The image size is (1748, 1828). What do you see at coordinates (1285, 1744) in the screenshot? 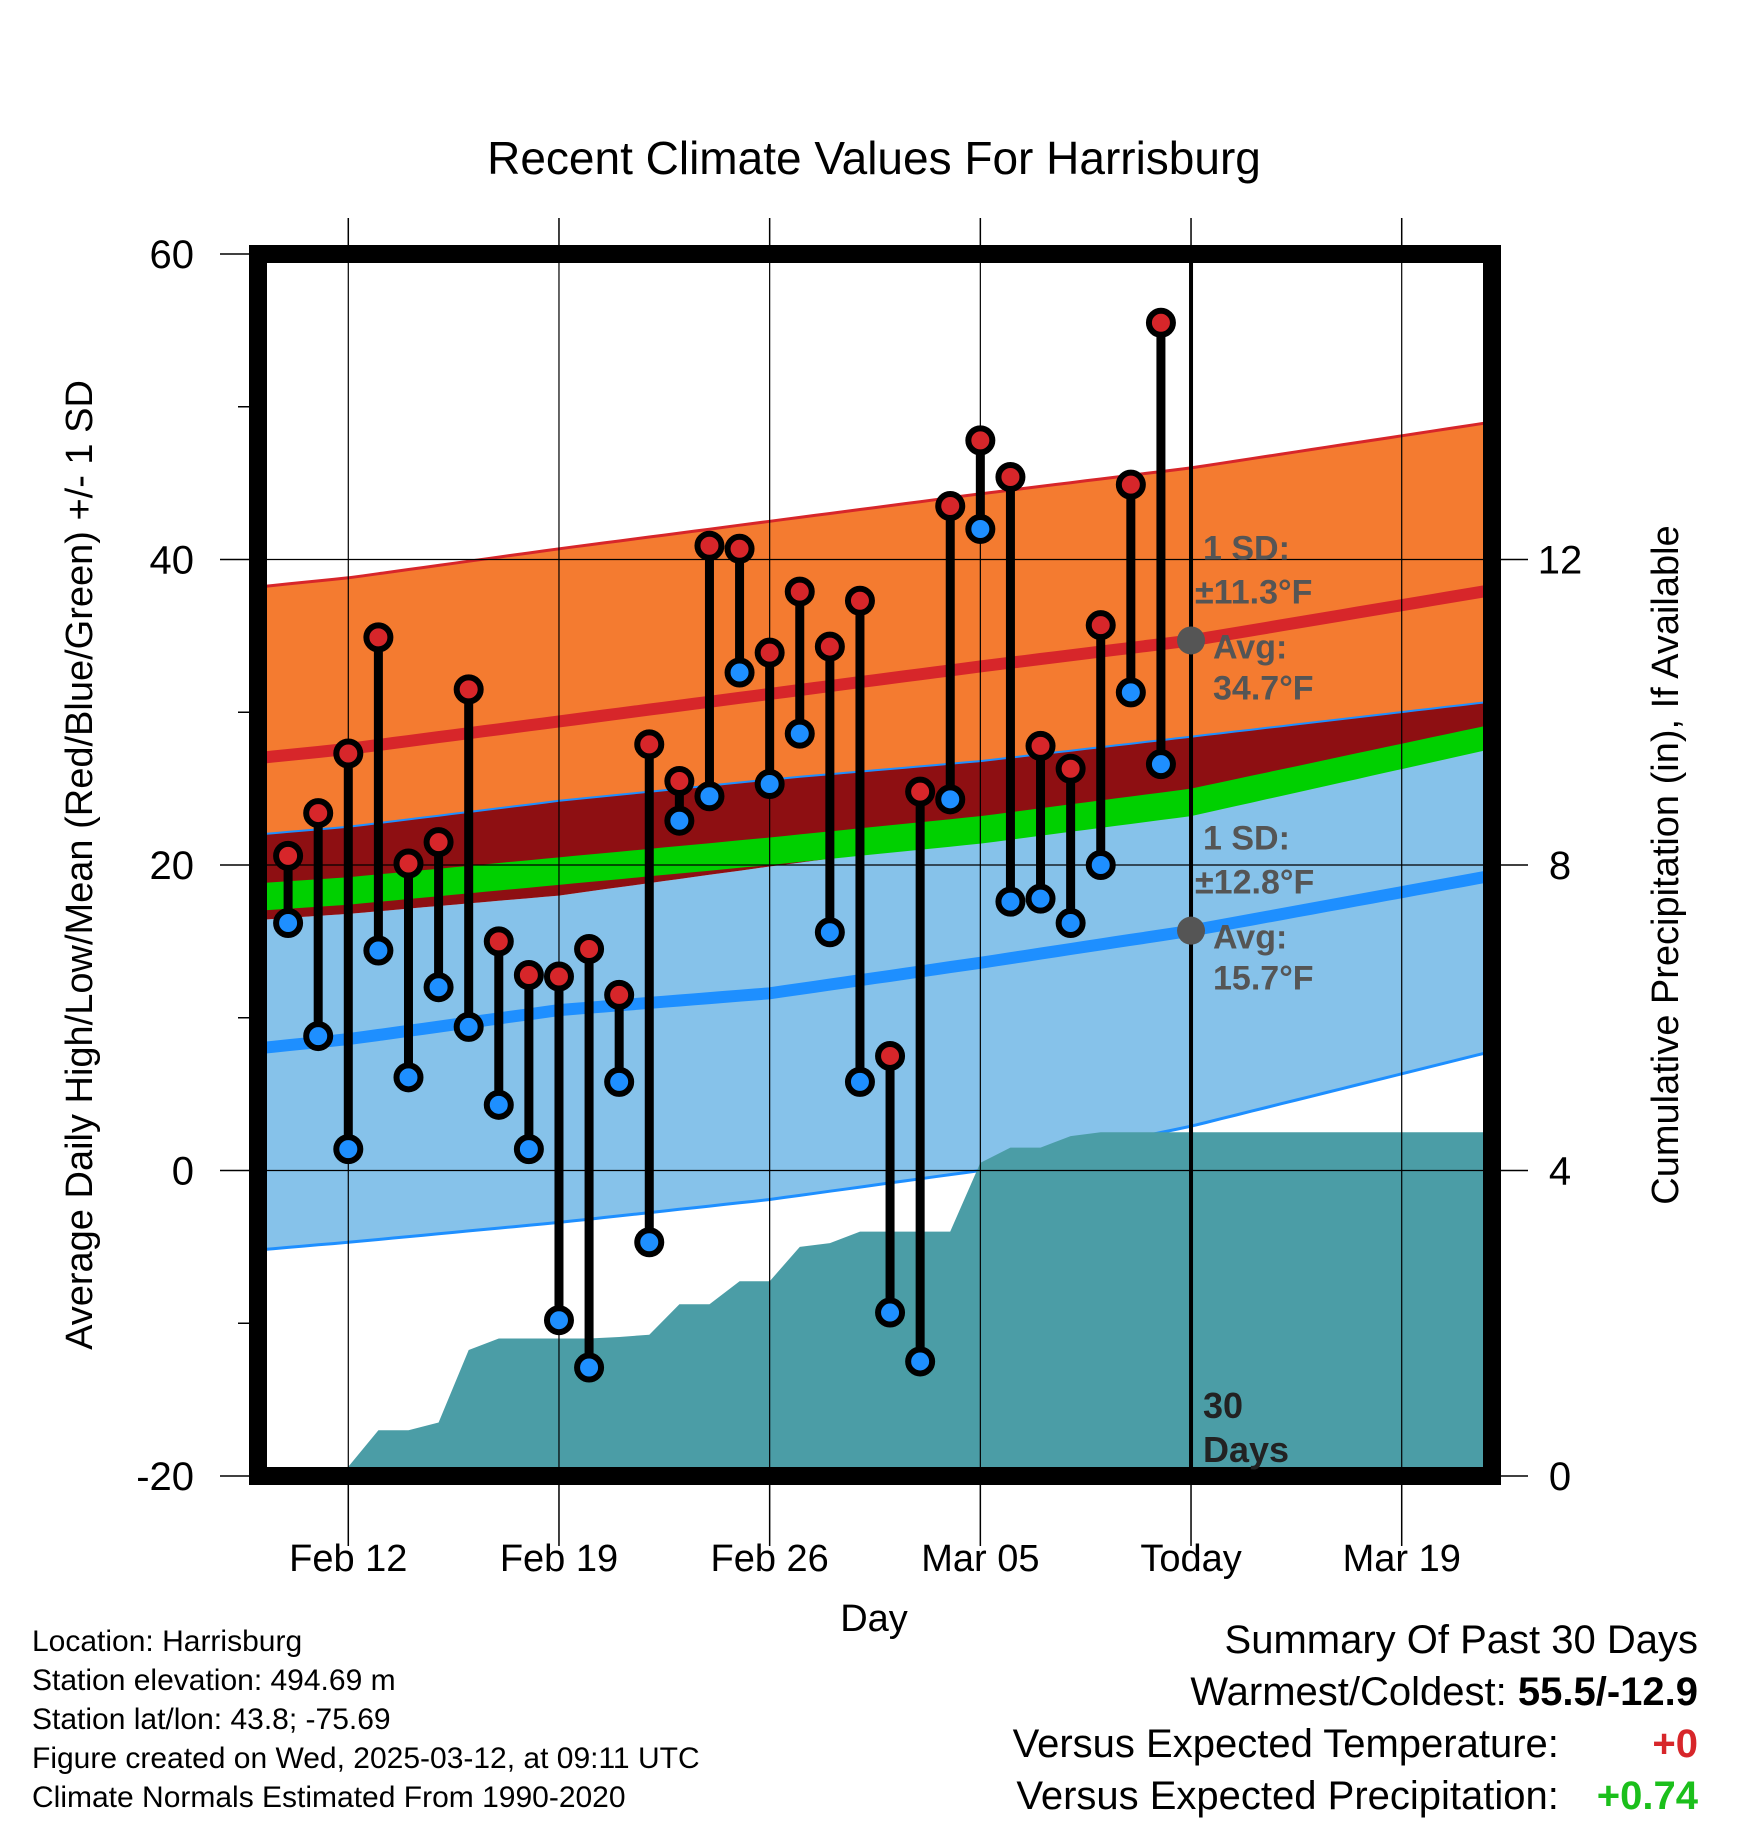
I see `temp-label: Versus Expected Temperature:` at bounding box center [1285, 1744].